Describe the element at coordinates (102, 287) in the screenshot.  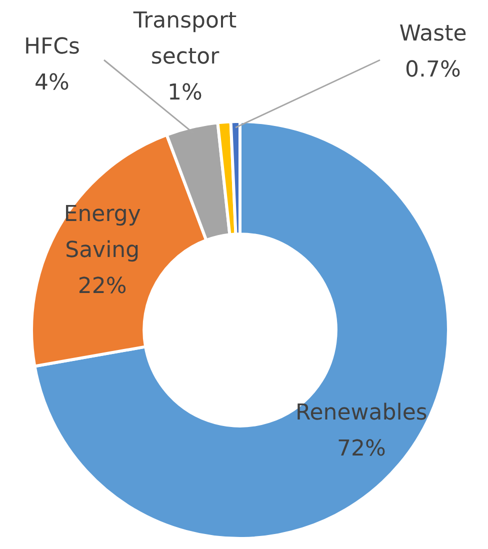
I see `data-label: 22%` at that location.